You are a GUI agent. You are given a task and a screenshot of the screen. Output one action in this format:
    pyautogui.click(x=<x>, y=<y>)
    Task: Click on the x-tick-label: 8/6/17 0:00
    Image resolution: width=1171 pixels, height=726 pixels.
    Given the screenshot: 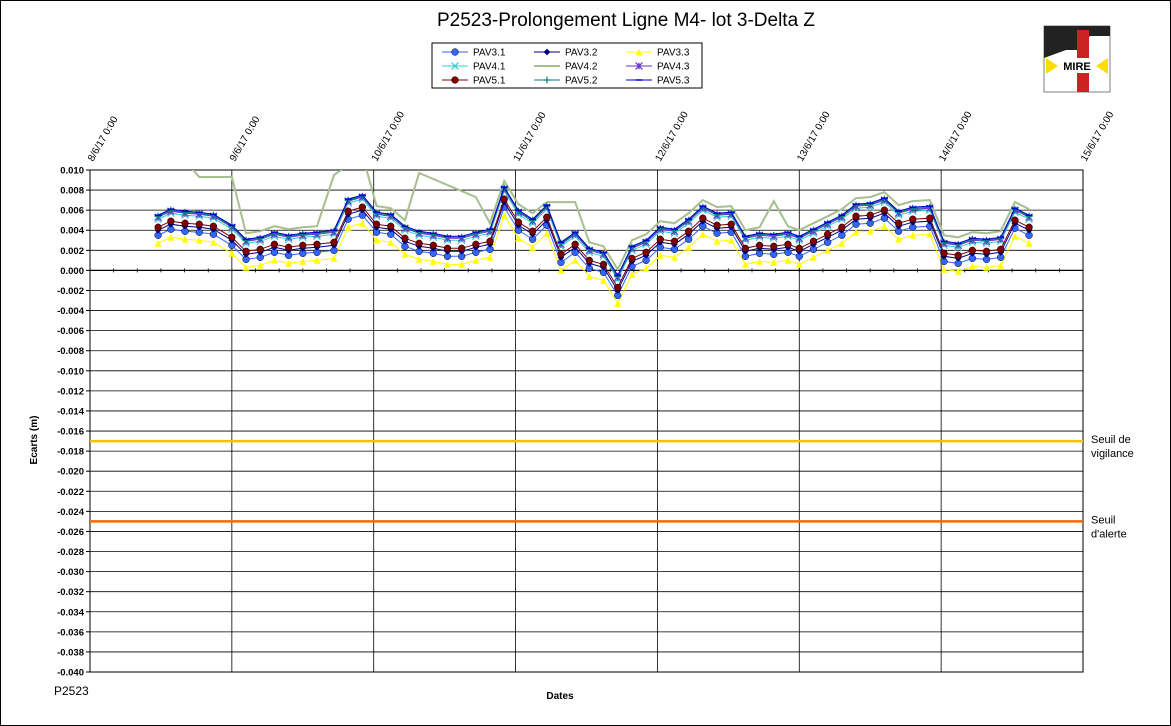 What is the action you would take?
    pyautogui.click(x=103, y=138)
    